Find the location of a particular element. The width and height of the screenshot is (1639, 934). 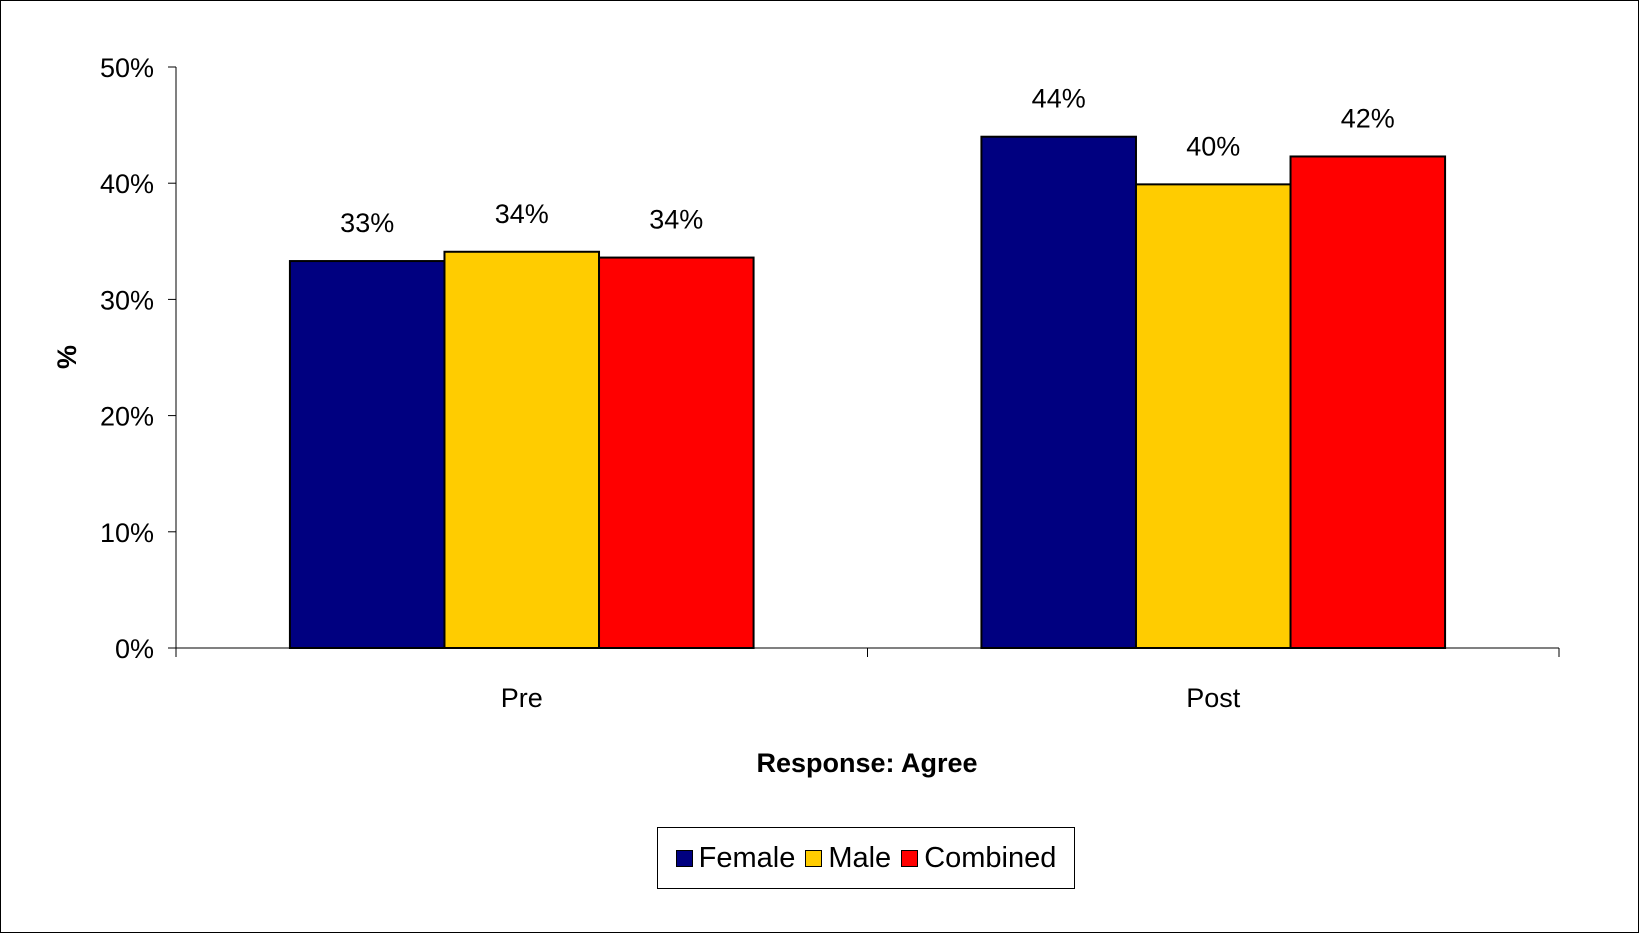

y-tick-label: 10% is located at coordinates (127, 533).